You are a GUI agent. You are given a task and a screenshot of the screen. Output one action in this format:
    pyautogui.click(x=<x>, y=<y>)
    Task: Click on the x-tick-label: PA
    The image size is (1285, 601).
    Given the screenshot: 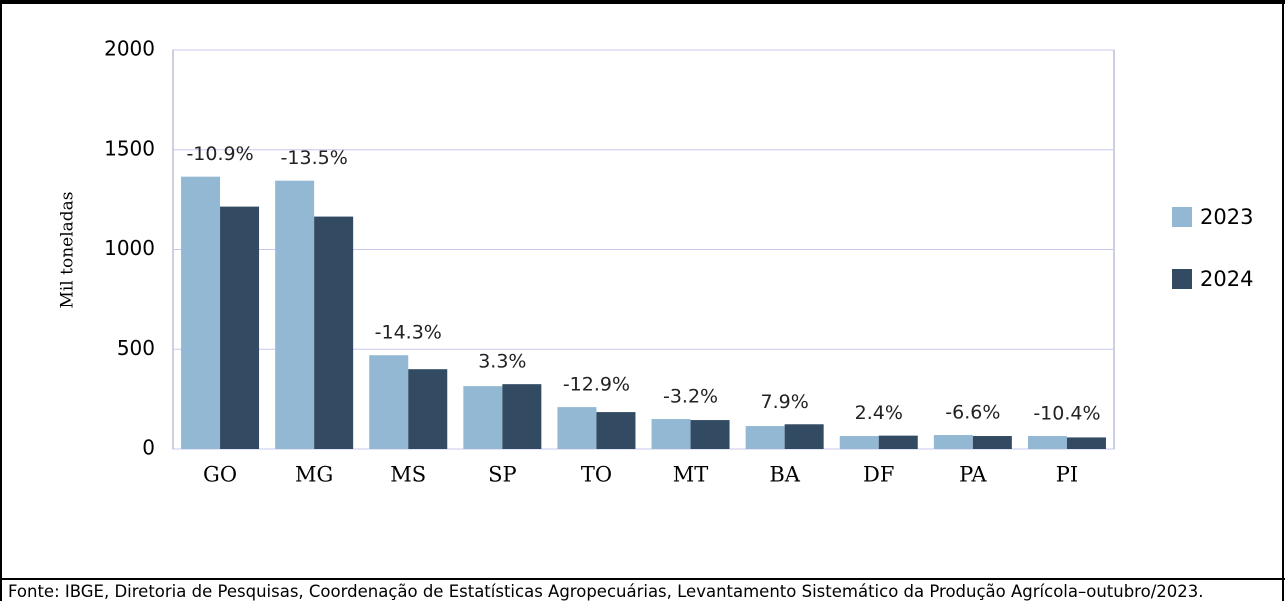 What is the action you would take?
    pyautogui.click(x=973, y=475)
    